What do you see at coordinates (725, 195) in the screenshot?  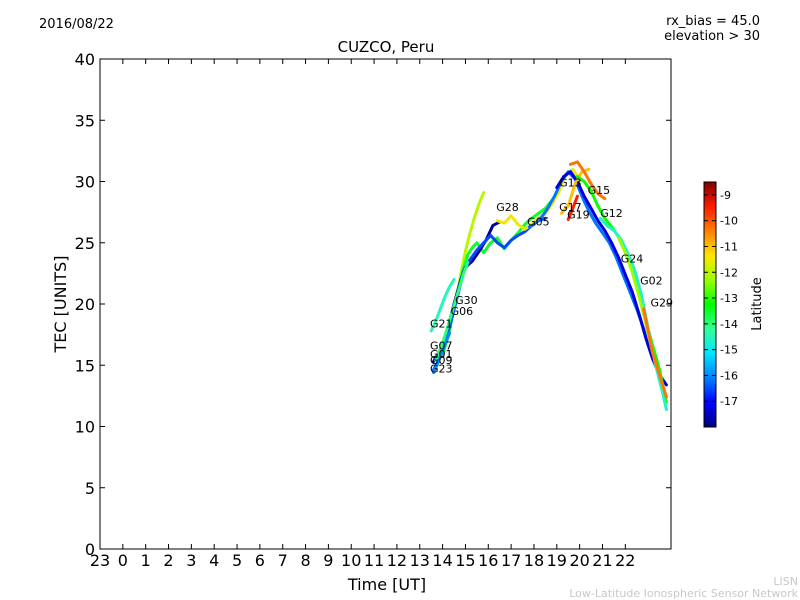 I see `colorbar-tick-label: -9` at bounding box center [725, 195].